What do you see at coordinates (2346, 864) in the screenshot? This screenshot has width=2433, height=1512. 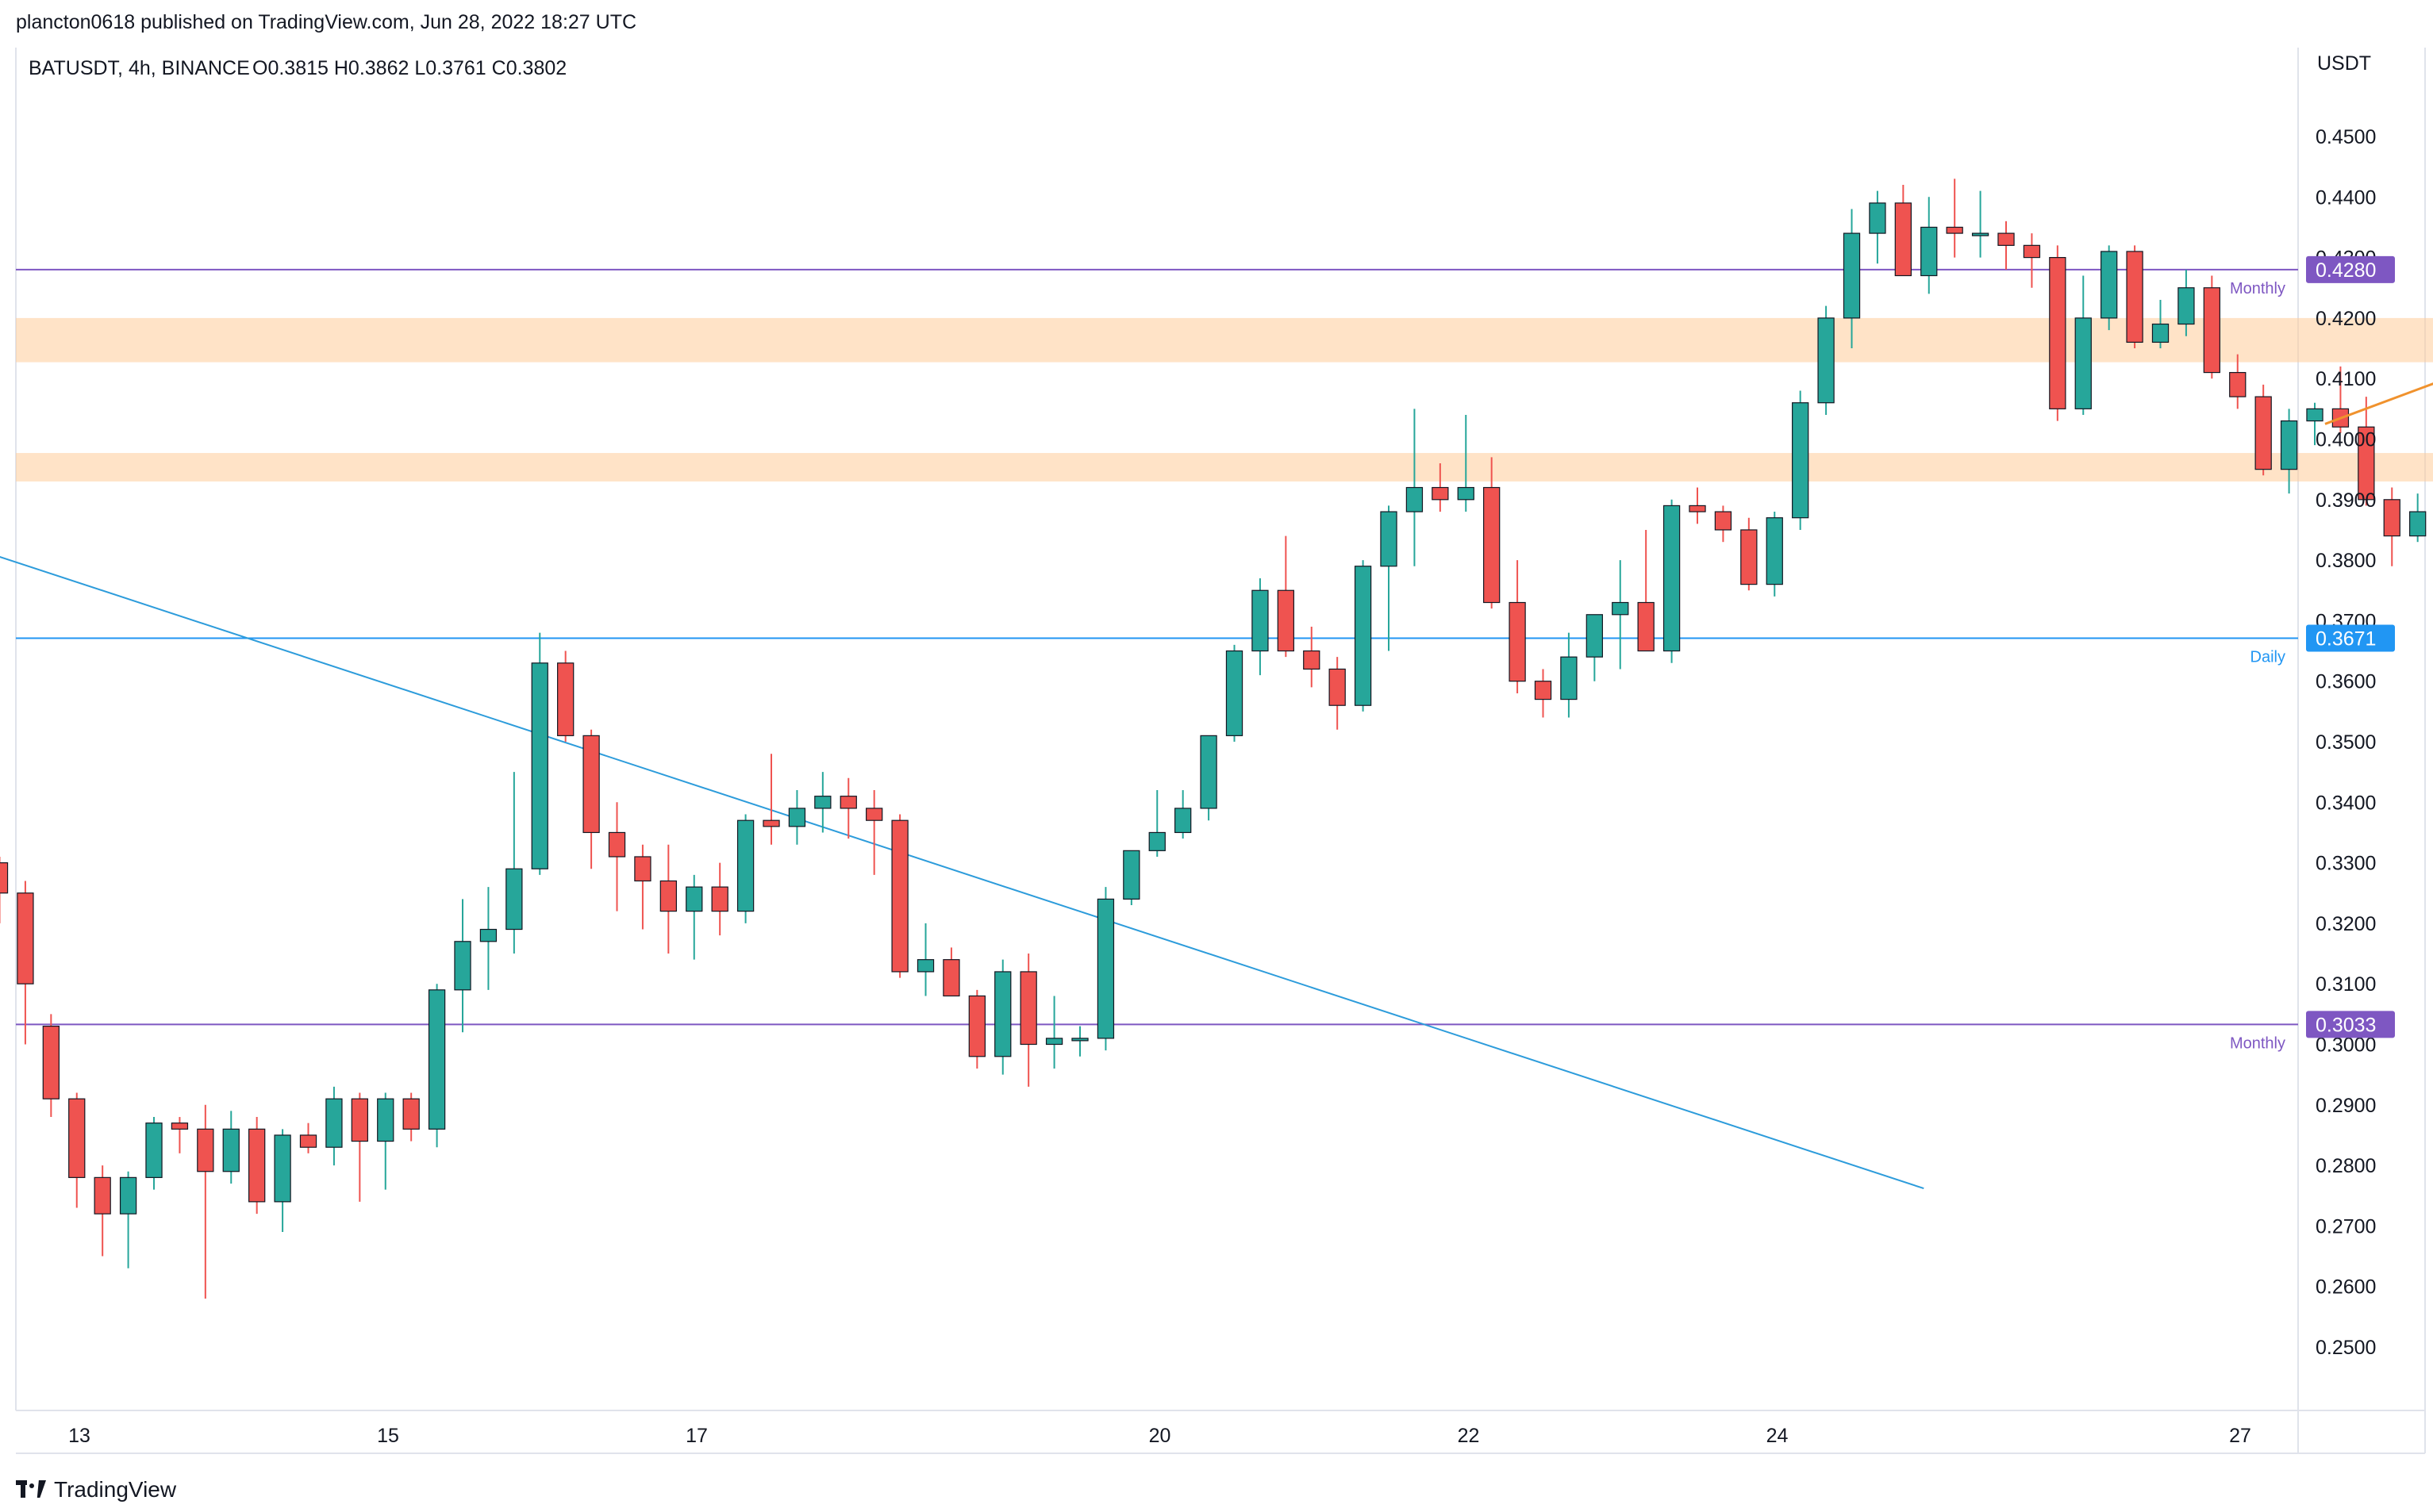 I see `price-tick-label: 0.3300` at bounding box center [2346, 864].